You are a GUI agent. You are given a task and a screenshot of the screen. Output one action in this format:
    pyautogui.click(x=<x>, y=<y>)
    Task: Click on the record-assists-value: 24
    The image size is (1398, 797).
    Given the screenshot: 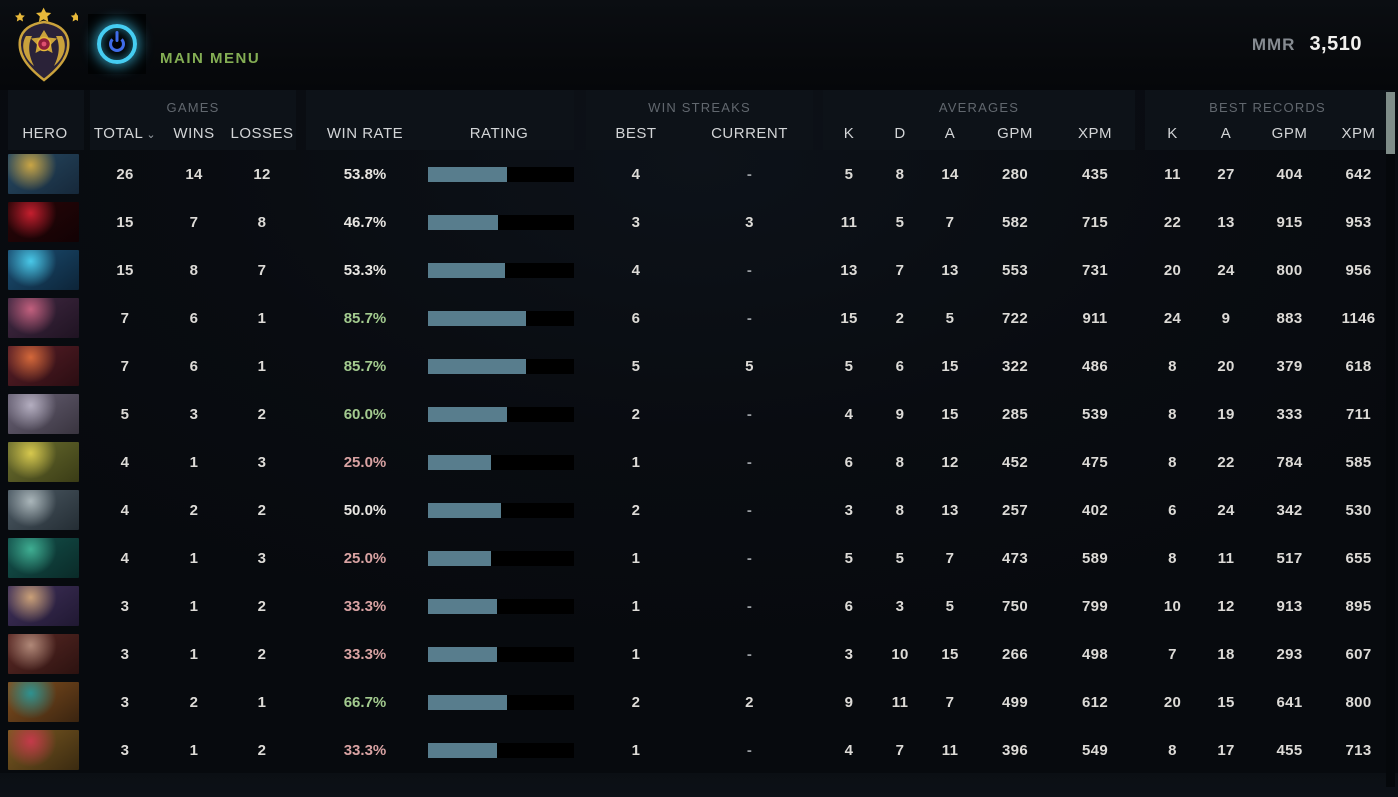 What is the action you would take?
    pyautogui.click(x=1226, y=510)
    